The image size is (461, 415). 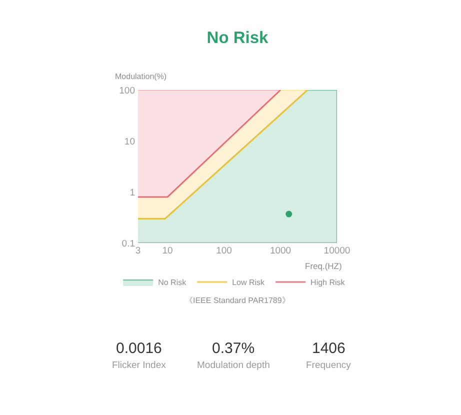 I want to click on text: Modulation depth, so click(x=233, y=365).